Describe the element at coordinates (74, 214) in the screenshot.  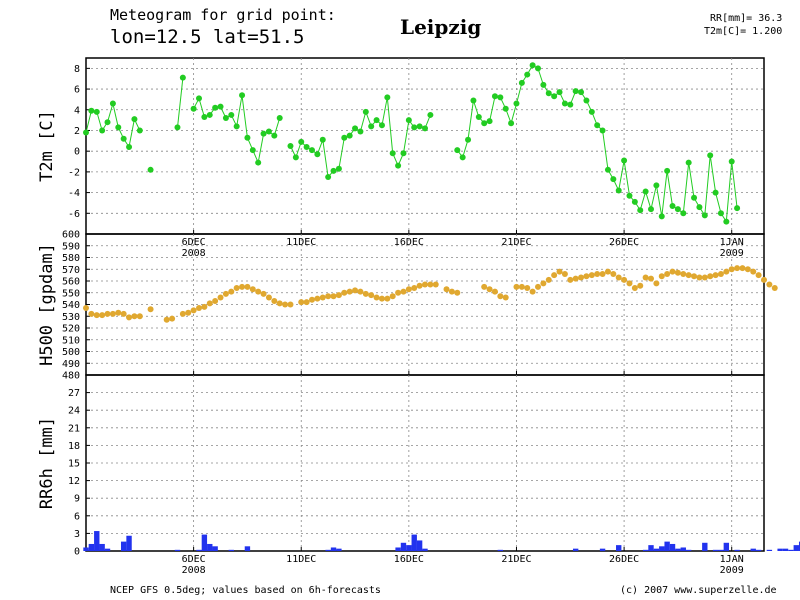
I see `t2m-ytick-label: -6` at that location.